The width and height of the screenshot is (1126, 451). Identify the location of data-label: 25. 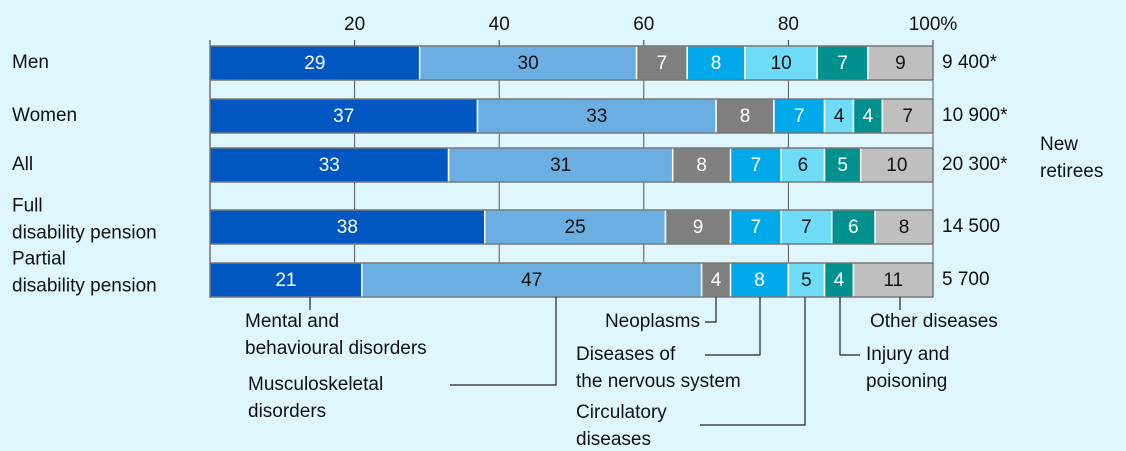
(575, 227).